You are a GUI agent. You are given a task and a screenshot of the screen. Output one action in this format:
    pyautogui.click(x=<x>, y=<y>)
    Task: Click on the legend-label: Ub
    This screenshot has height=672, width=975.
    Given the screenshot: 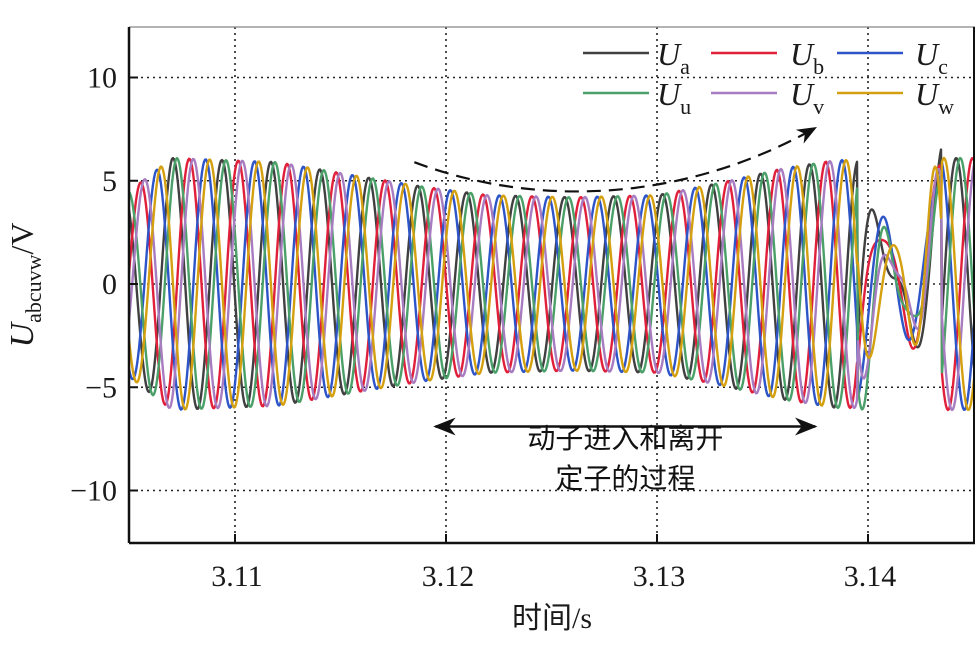 What is the action you would take?
    pyautogui.click(x=807, y=57)
    